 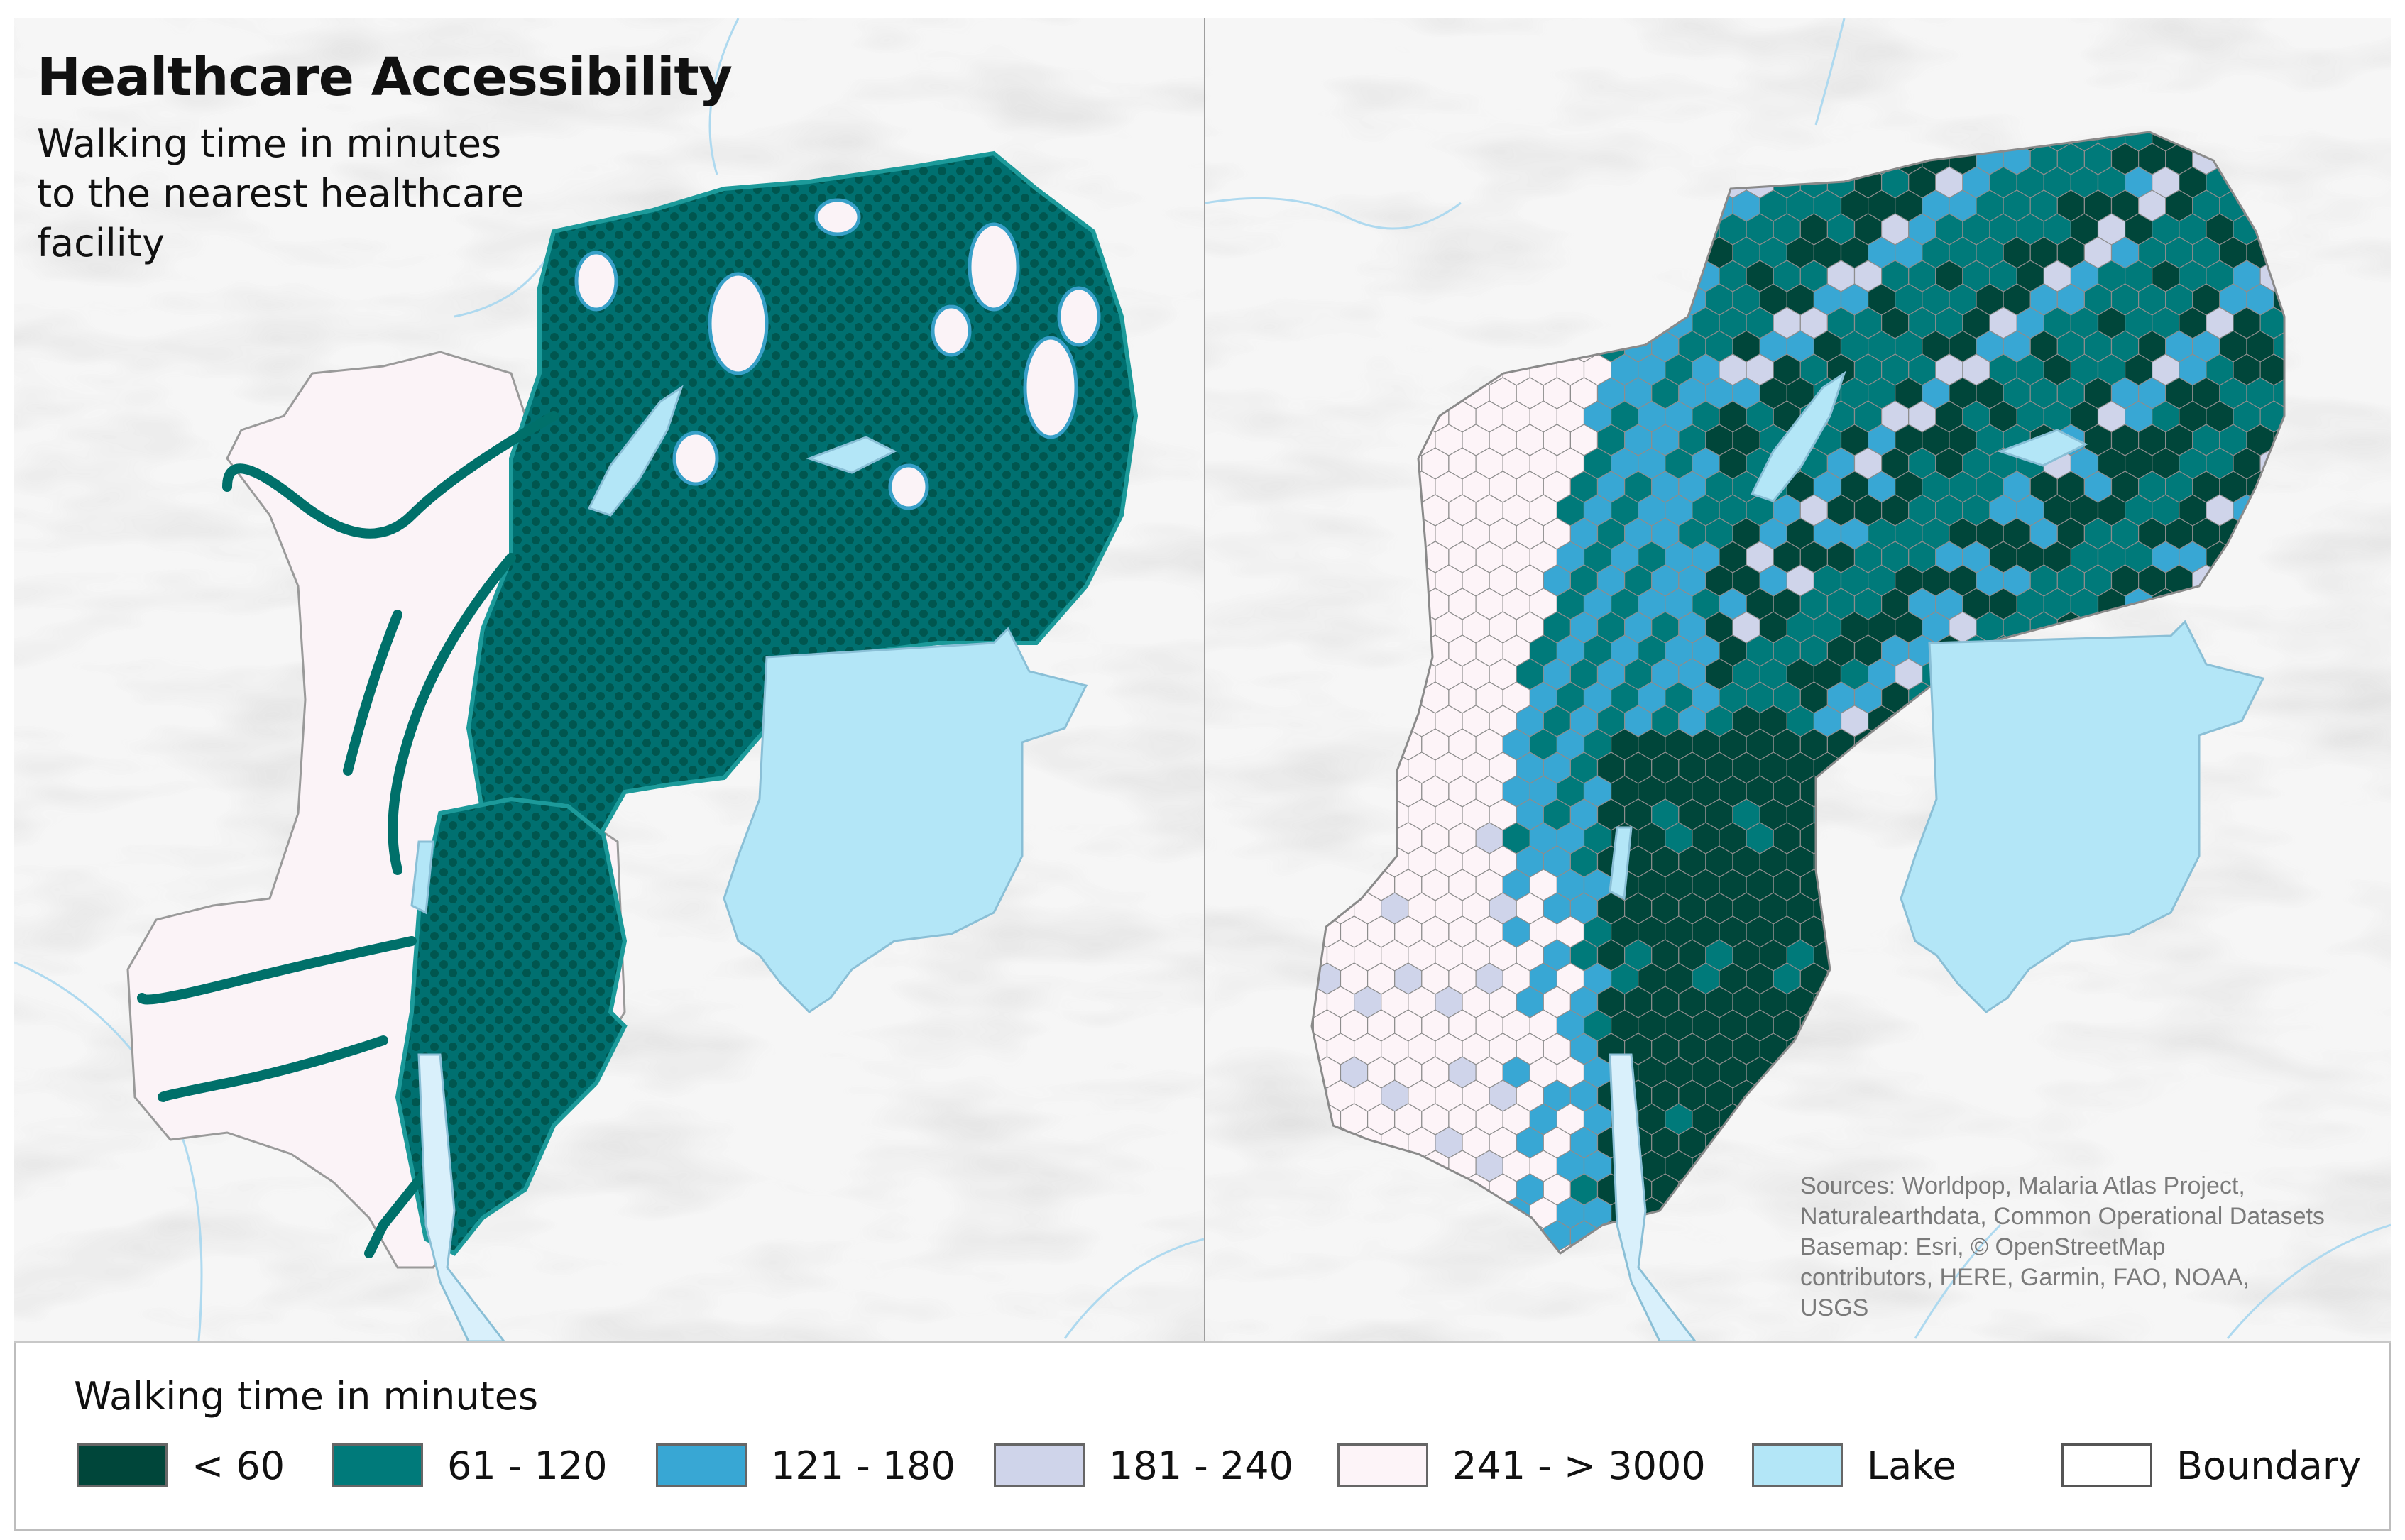 What do you see at coordinates (181, 1466) in the screenshot?
I see `legend-item-lt60: < 60` at bounding box center [181, 1466].